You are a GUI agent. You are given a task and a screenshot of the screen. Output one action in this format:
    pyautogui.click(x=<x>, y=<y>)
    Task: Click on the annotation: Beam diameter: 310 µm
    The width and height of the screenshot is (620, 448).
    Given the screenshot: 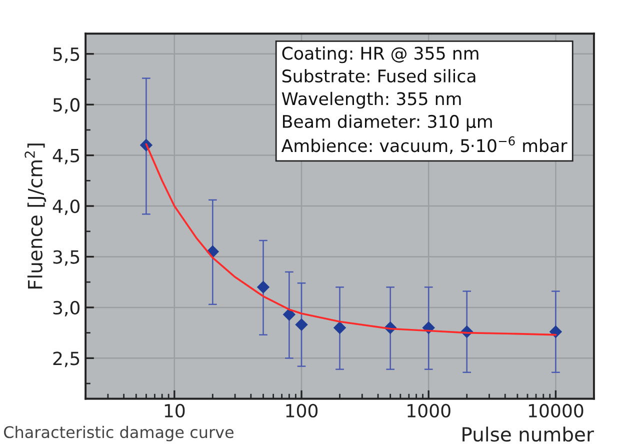 What is the action you would take?
    pyautogui.click(x=387, y=123)
    